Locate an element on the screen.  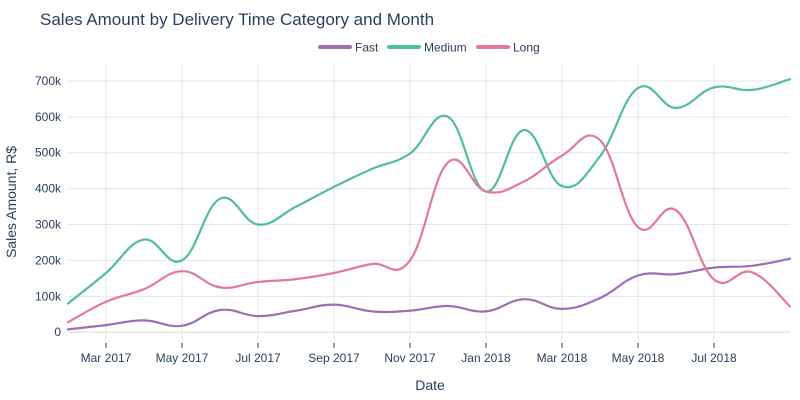
y-tick-label: 0 is located at coordinates (57, 332).